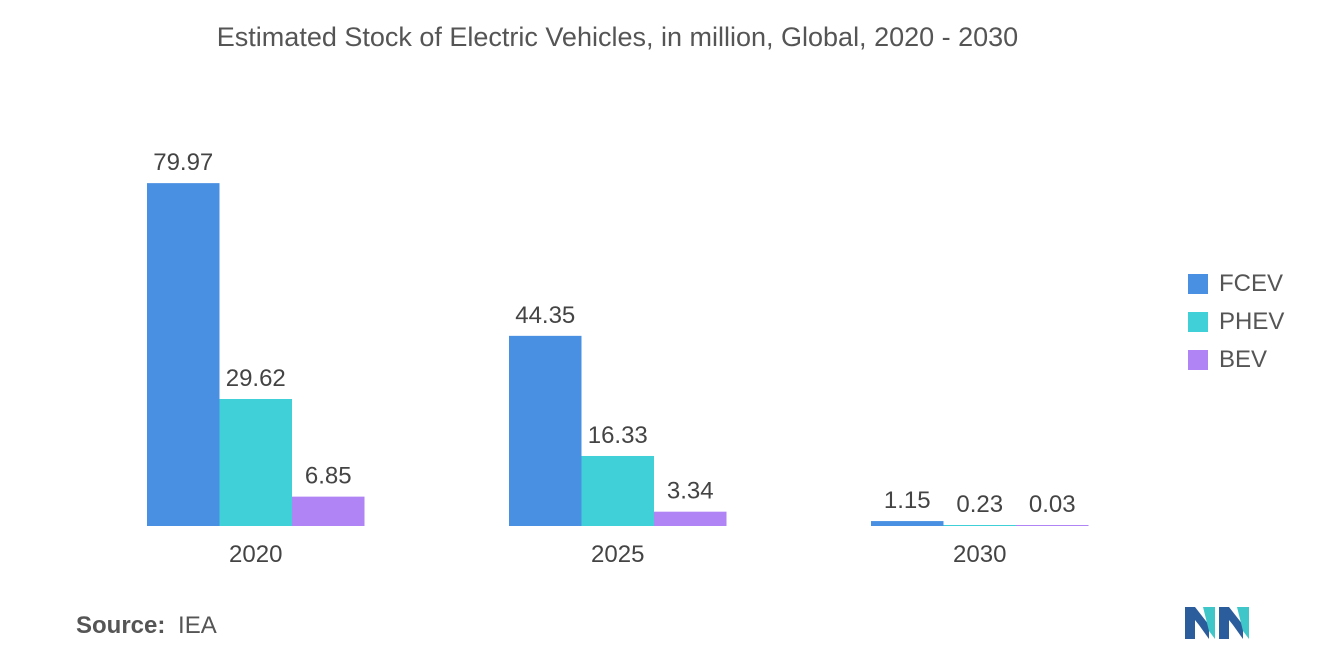  I want to click on legend-item-bev: BEV, so click(1236, 360).